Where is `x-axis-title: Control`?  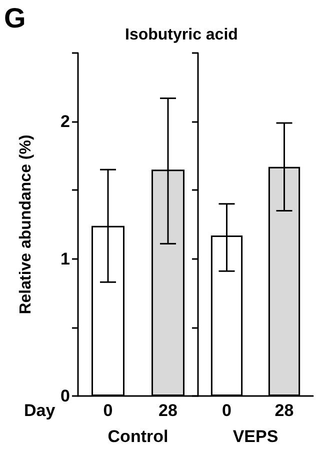 x-axis-title: Control is located at coordinates (138, 436).